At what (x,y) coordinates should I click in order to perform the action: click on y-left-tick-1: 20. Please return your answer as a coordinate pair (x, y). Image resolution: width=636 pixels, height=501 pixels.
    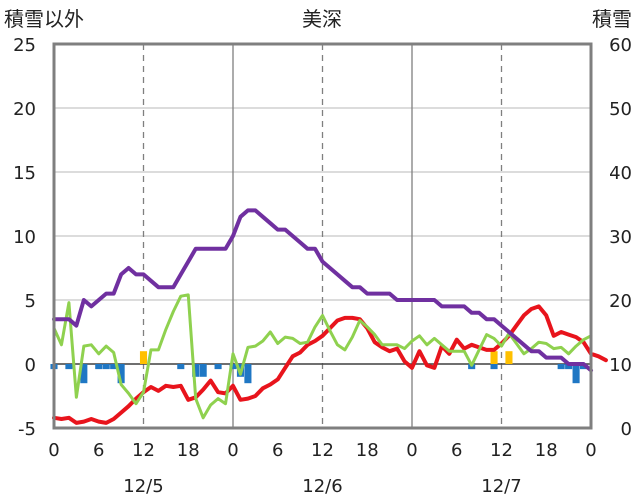
    Looking at the image, I should click on (24, 109).